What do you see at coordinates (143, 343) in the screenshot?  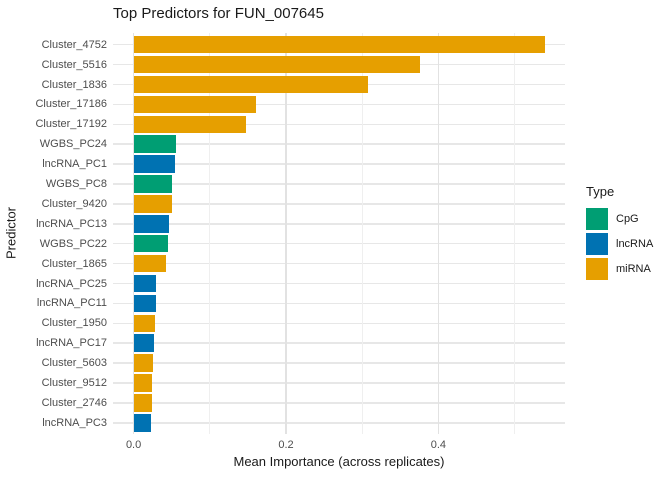 I see `bar-lncRNA_PC17` at bounding box center [143, 343].